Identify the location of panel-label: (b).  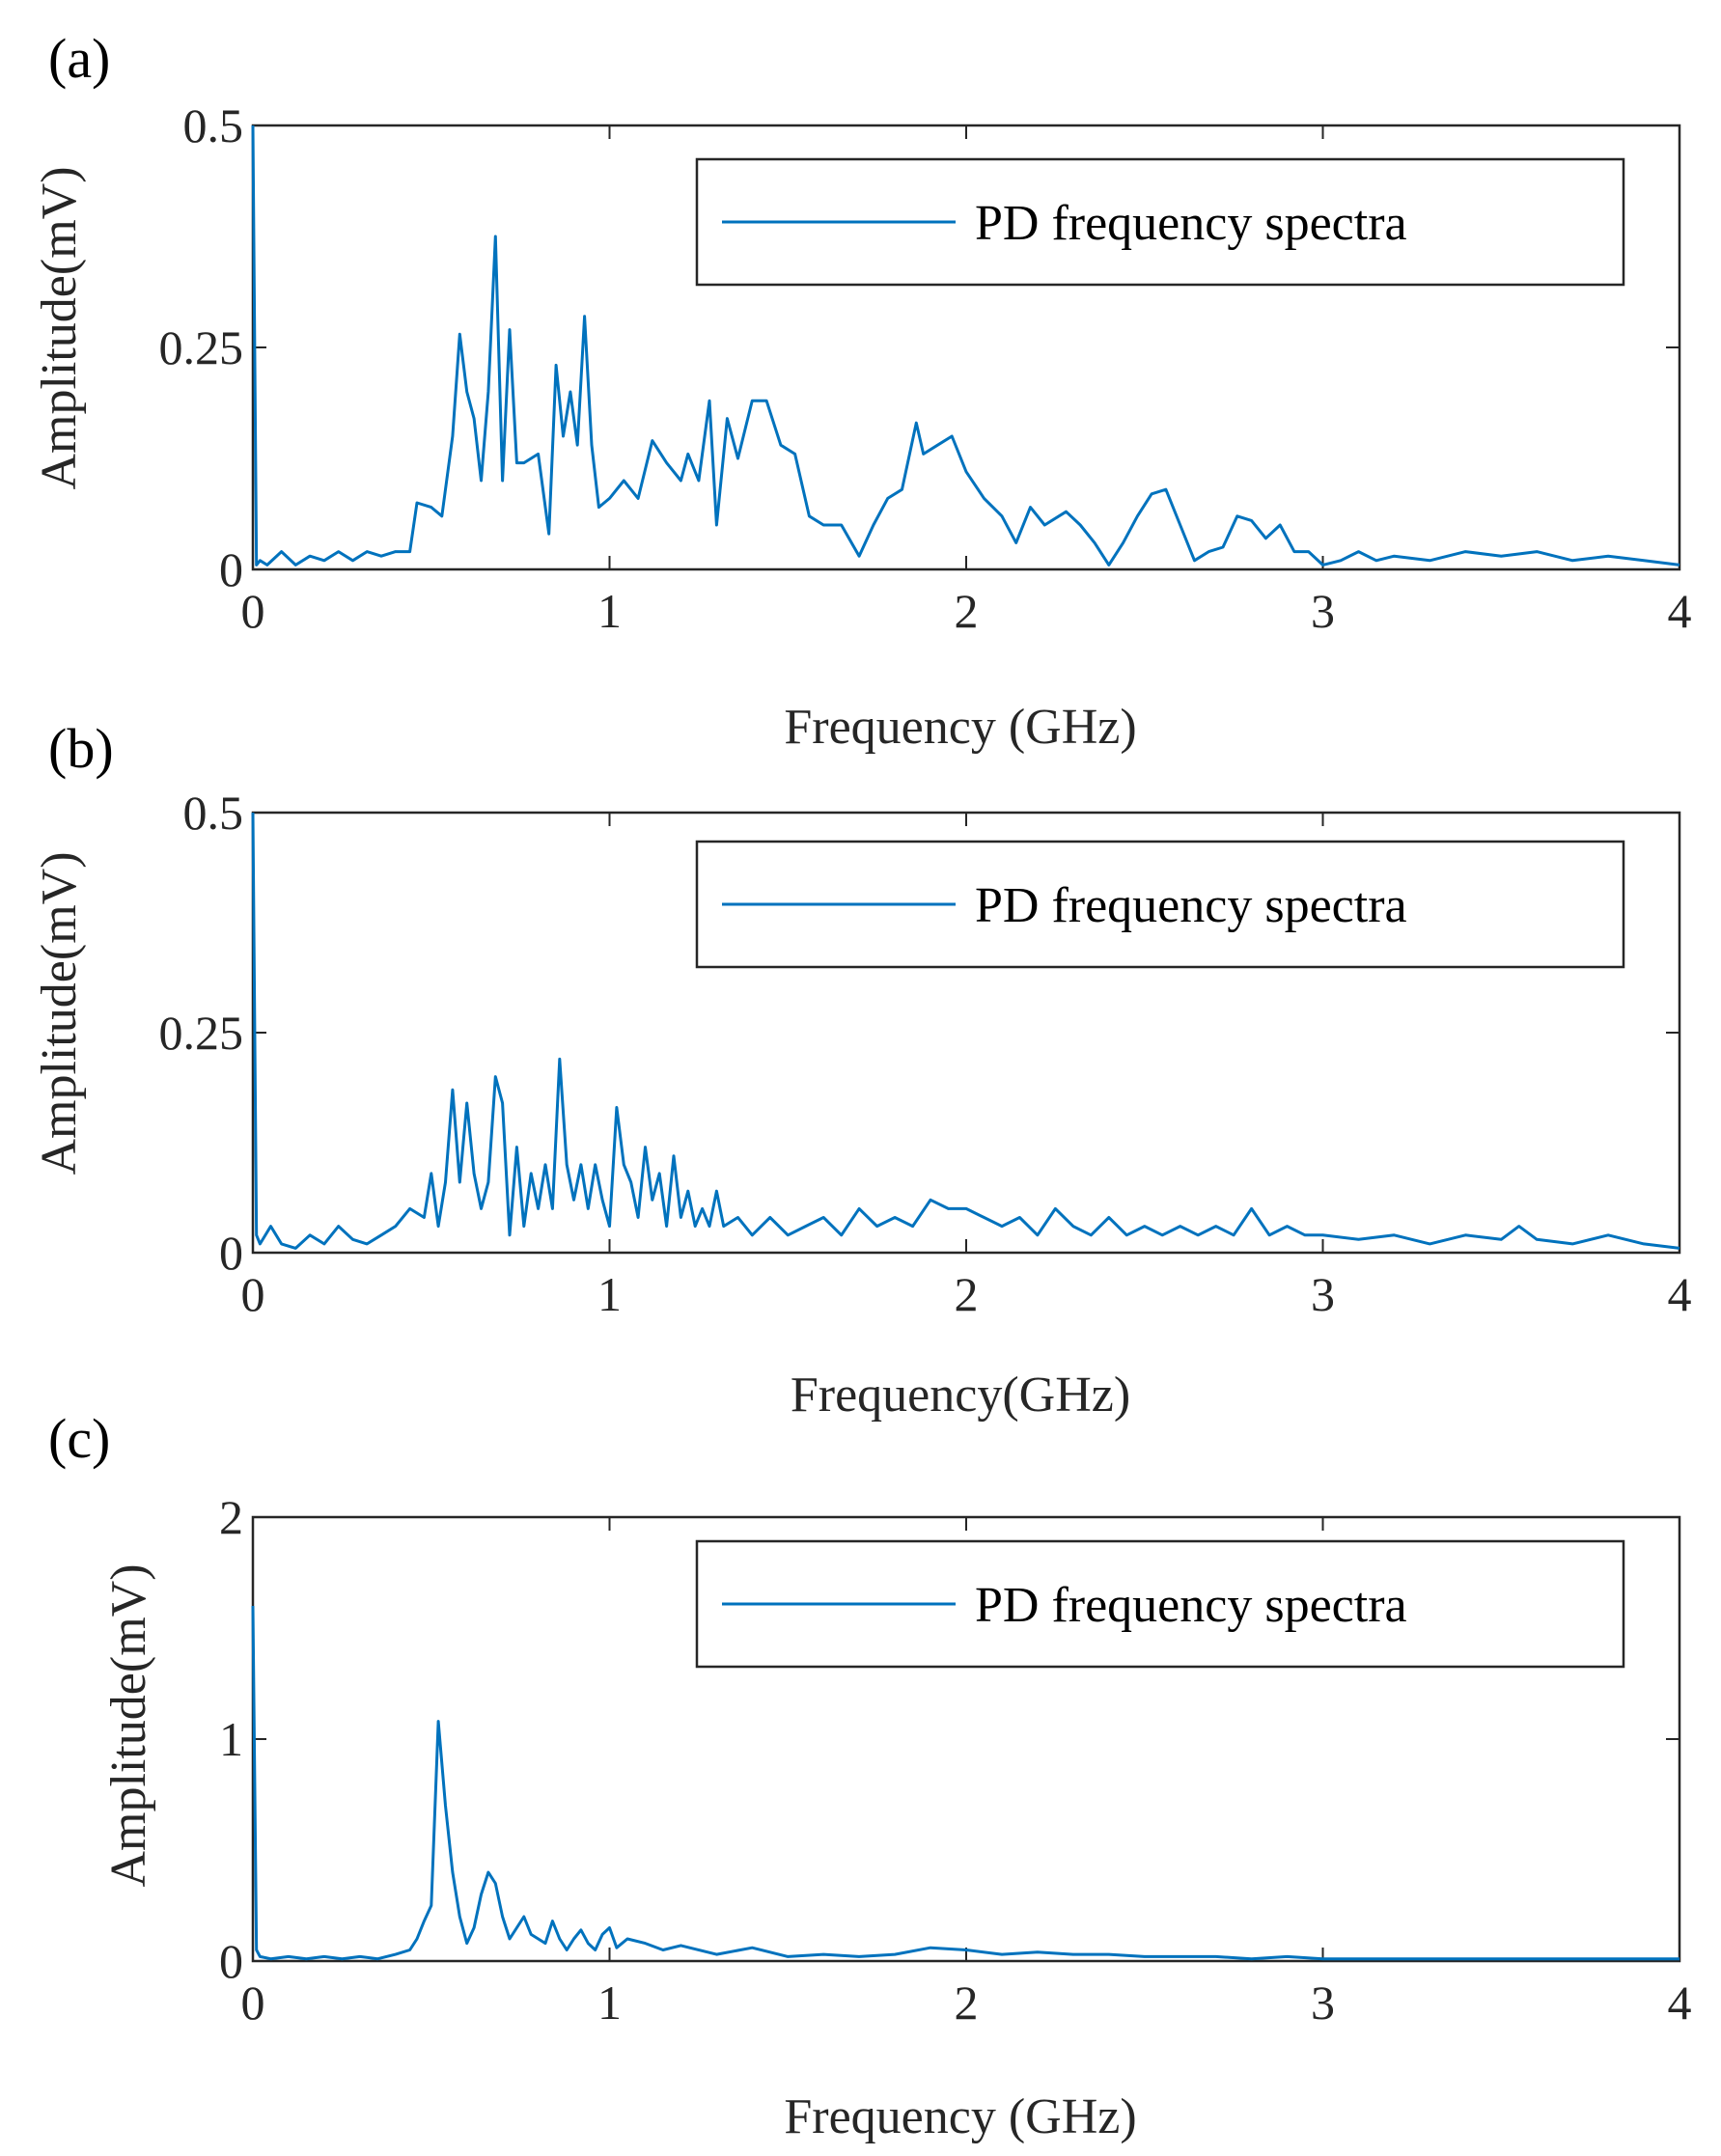
(81, 748).